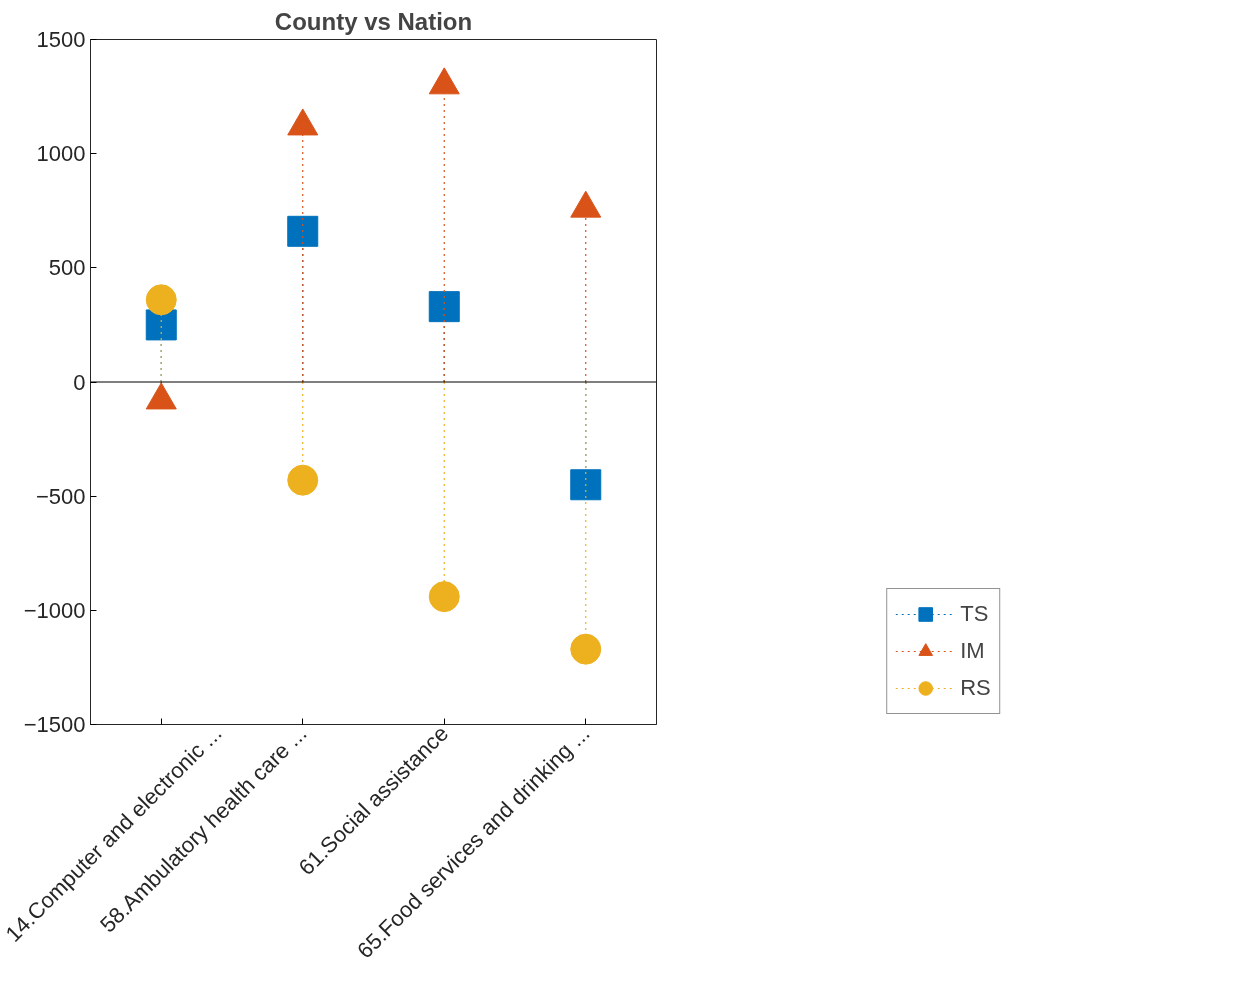 This screenshot has height=982, width=1238. Describe the element at coordinates (972, 651) in the screenshot. I see `legend-label: IM` at that location.